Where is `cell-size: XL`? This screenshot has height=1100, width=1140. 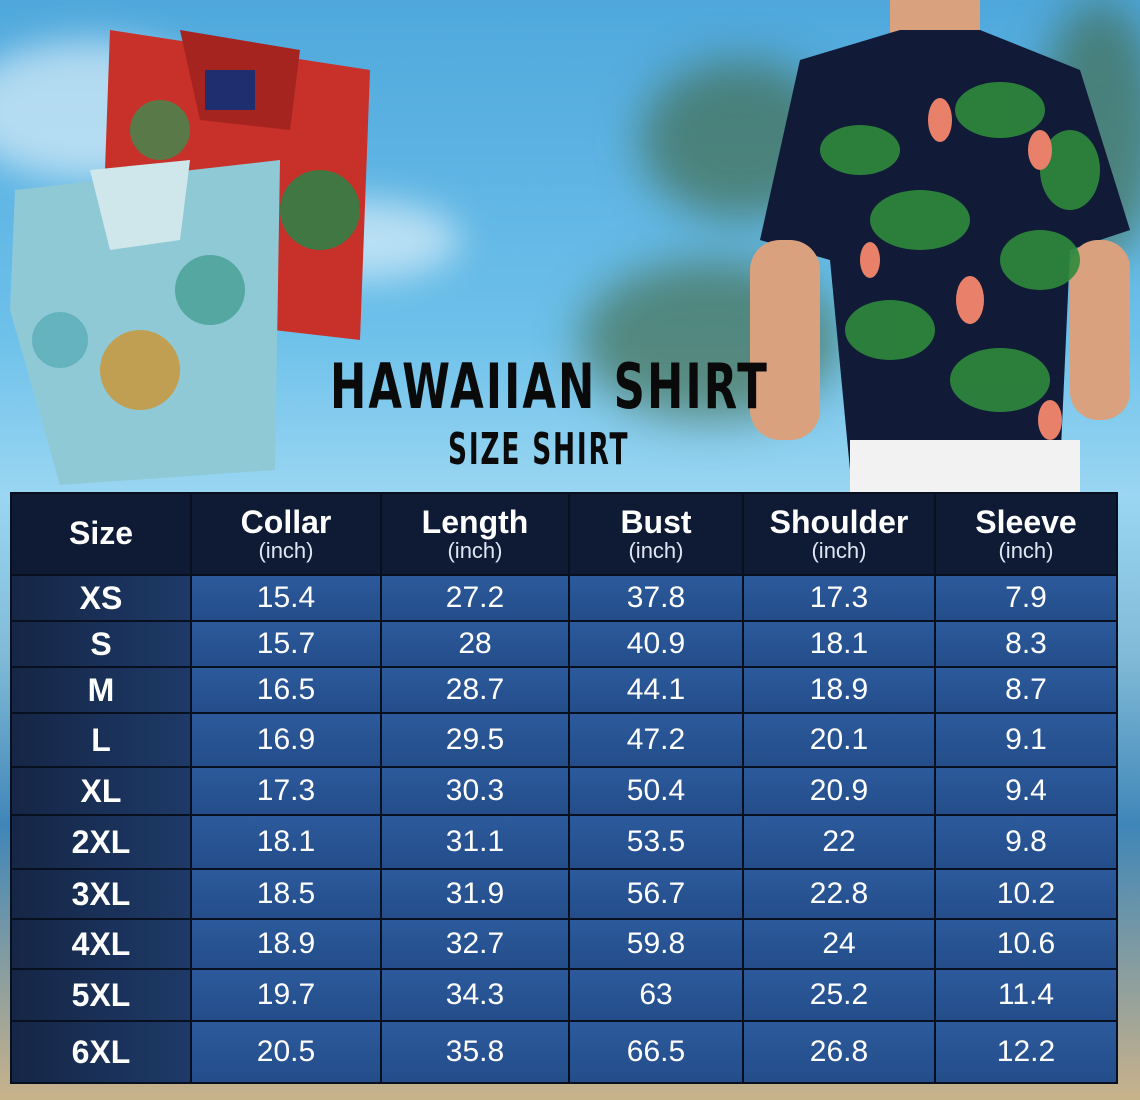 cell-size: XL is located at coordinates (101, 791).